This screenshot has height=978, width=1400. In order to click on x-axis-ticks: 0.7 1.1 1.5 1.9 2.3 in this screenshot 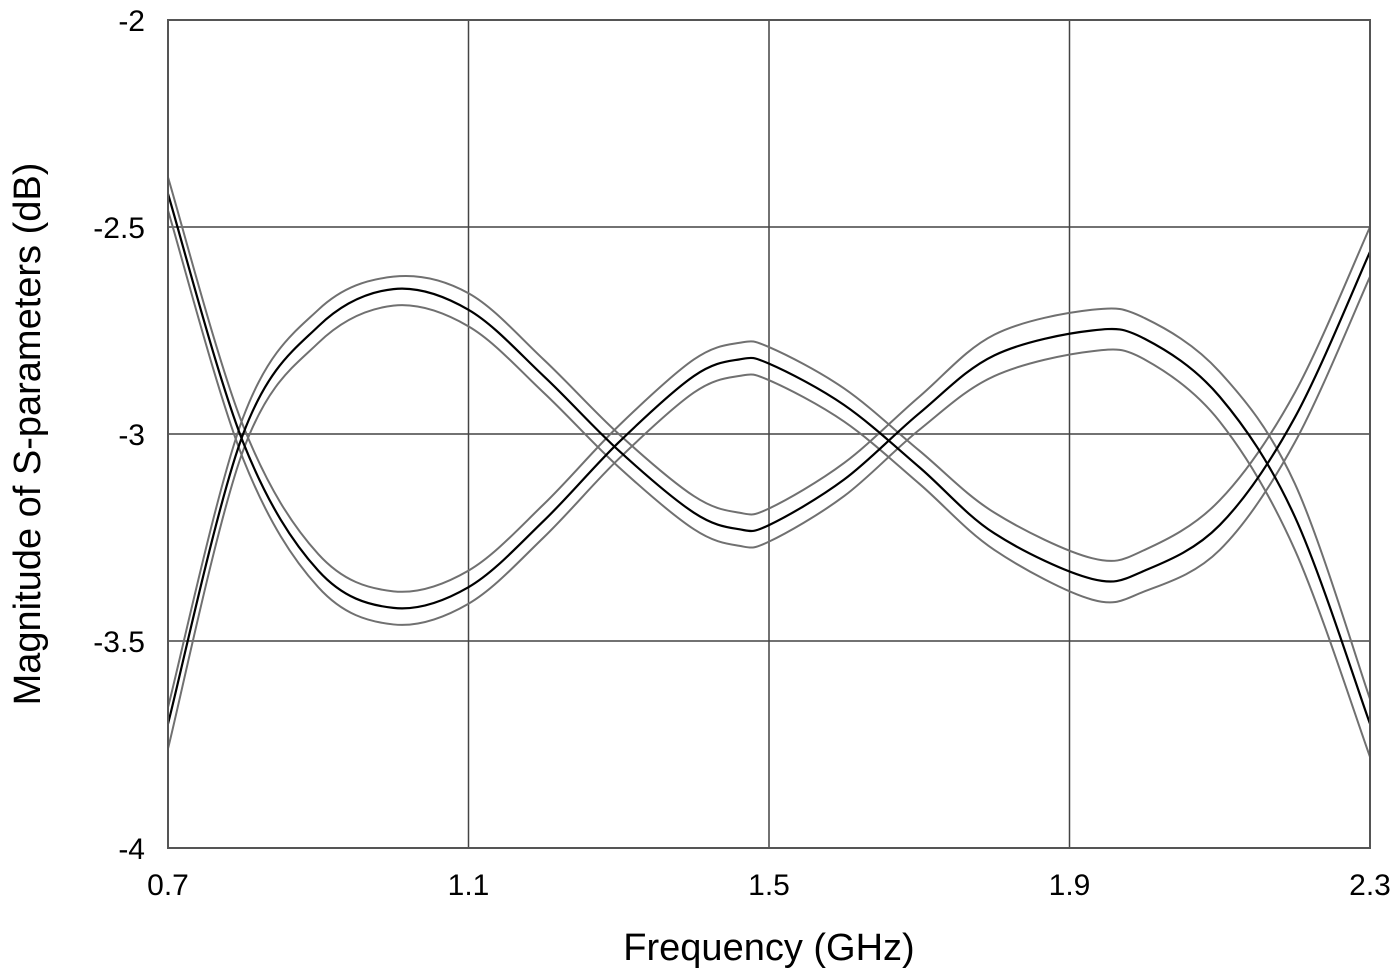, I will do `click(769, 885)`.